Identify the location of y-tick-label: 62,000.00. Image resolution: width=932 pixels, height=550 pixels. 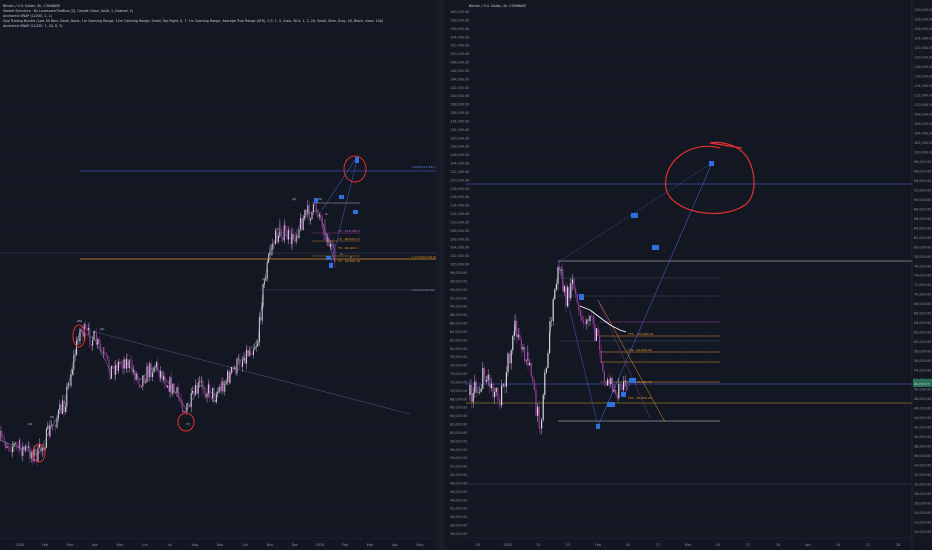
(922, 333).